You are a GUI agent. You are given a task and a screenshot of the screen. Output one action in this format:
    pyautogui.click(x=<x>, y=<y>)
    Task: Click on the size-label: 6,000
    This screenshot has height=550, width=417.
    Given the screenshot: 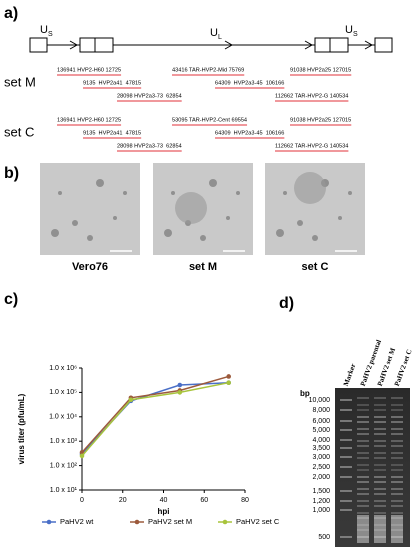 What is the action you would take?
    pyautogui.click(x=321, y=421)
    